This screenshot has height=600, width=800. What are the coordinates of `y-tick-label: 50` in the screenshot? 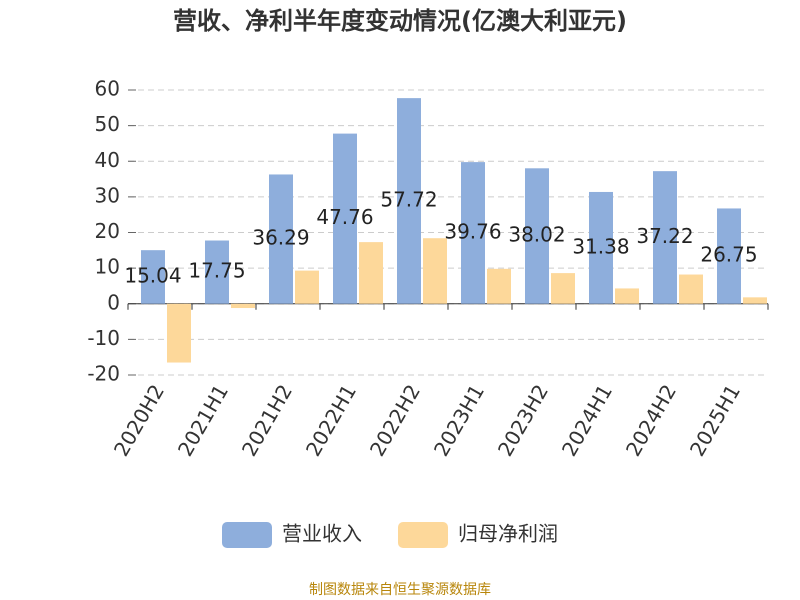 It's located at (107, 124).